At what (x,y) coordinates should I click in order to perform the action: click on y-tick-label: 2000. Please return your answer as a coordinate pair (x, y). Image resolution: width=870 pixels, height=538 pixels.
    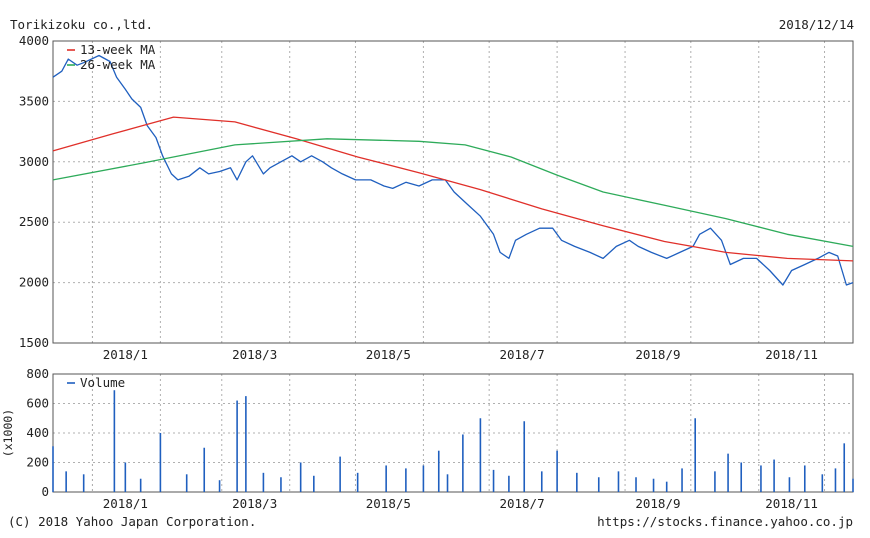
    Looking at the image, I should click on (34, 282).